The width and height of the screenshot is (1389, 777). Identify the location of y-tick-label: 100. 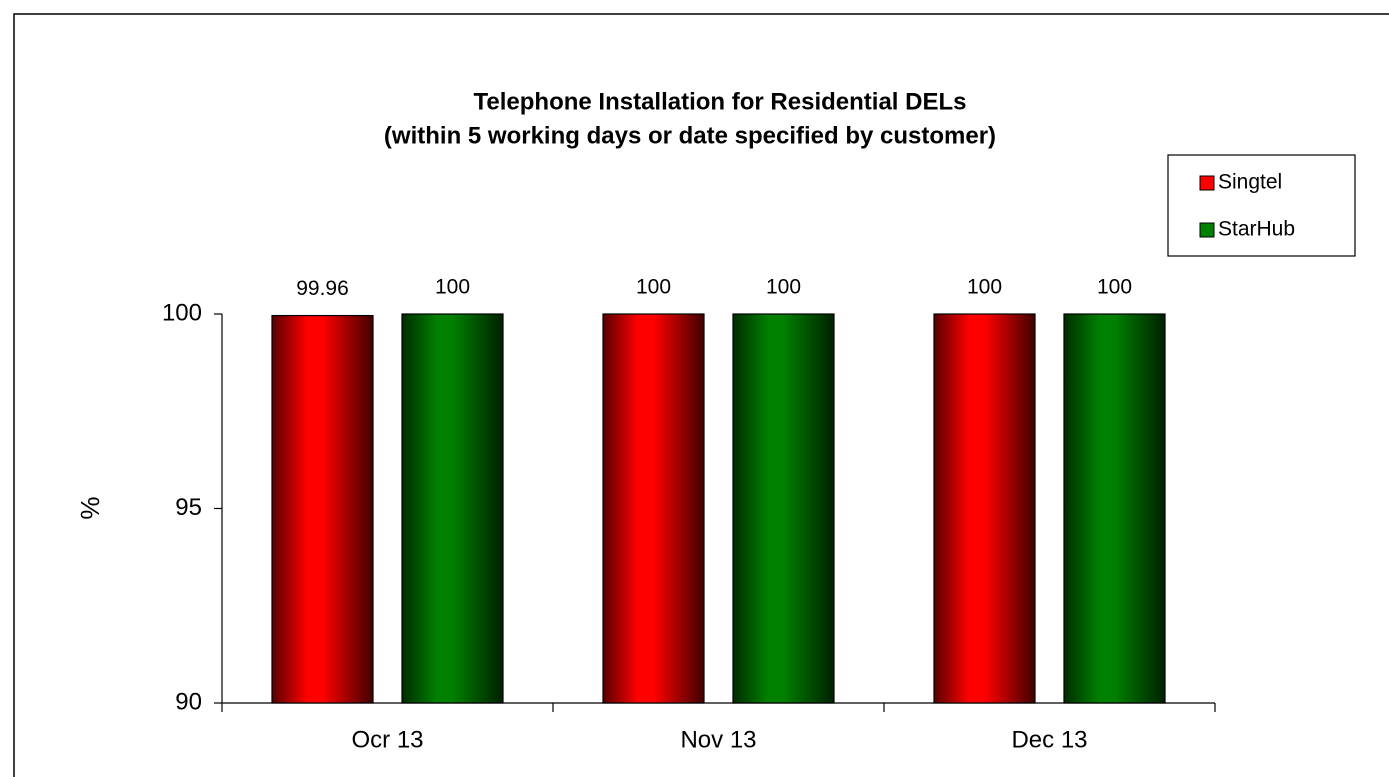
(182, 312).